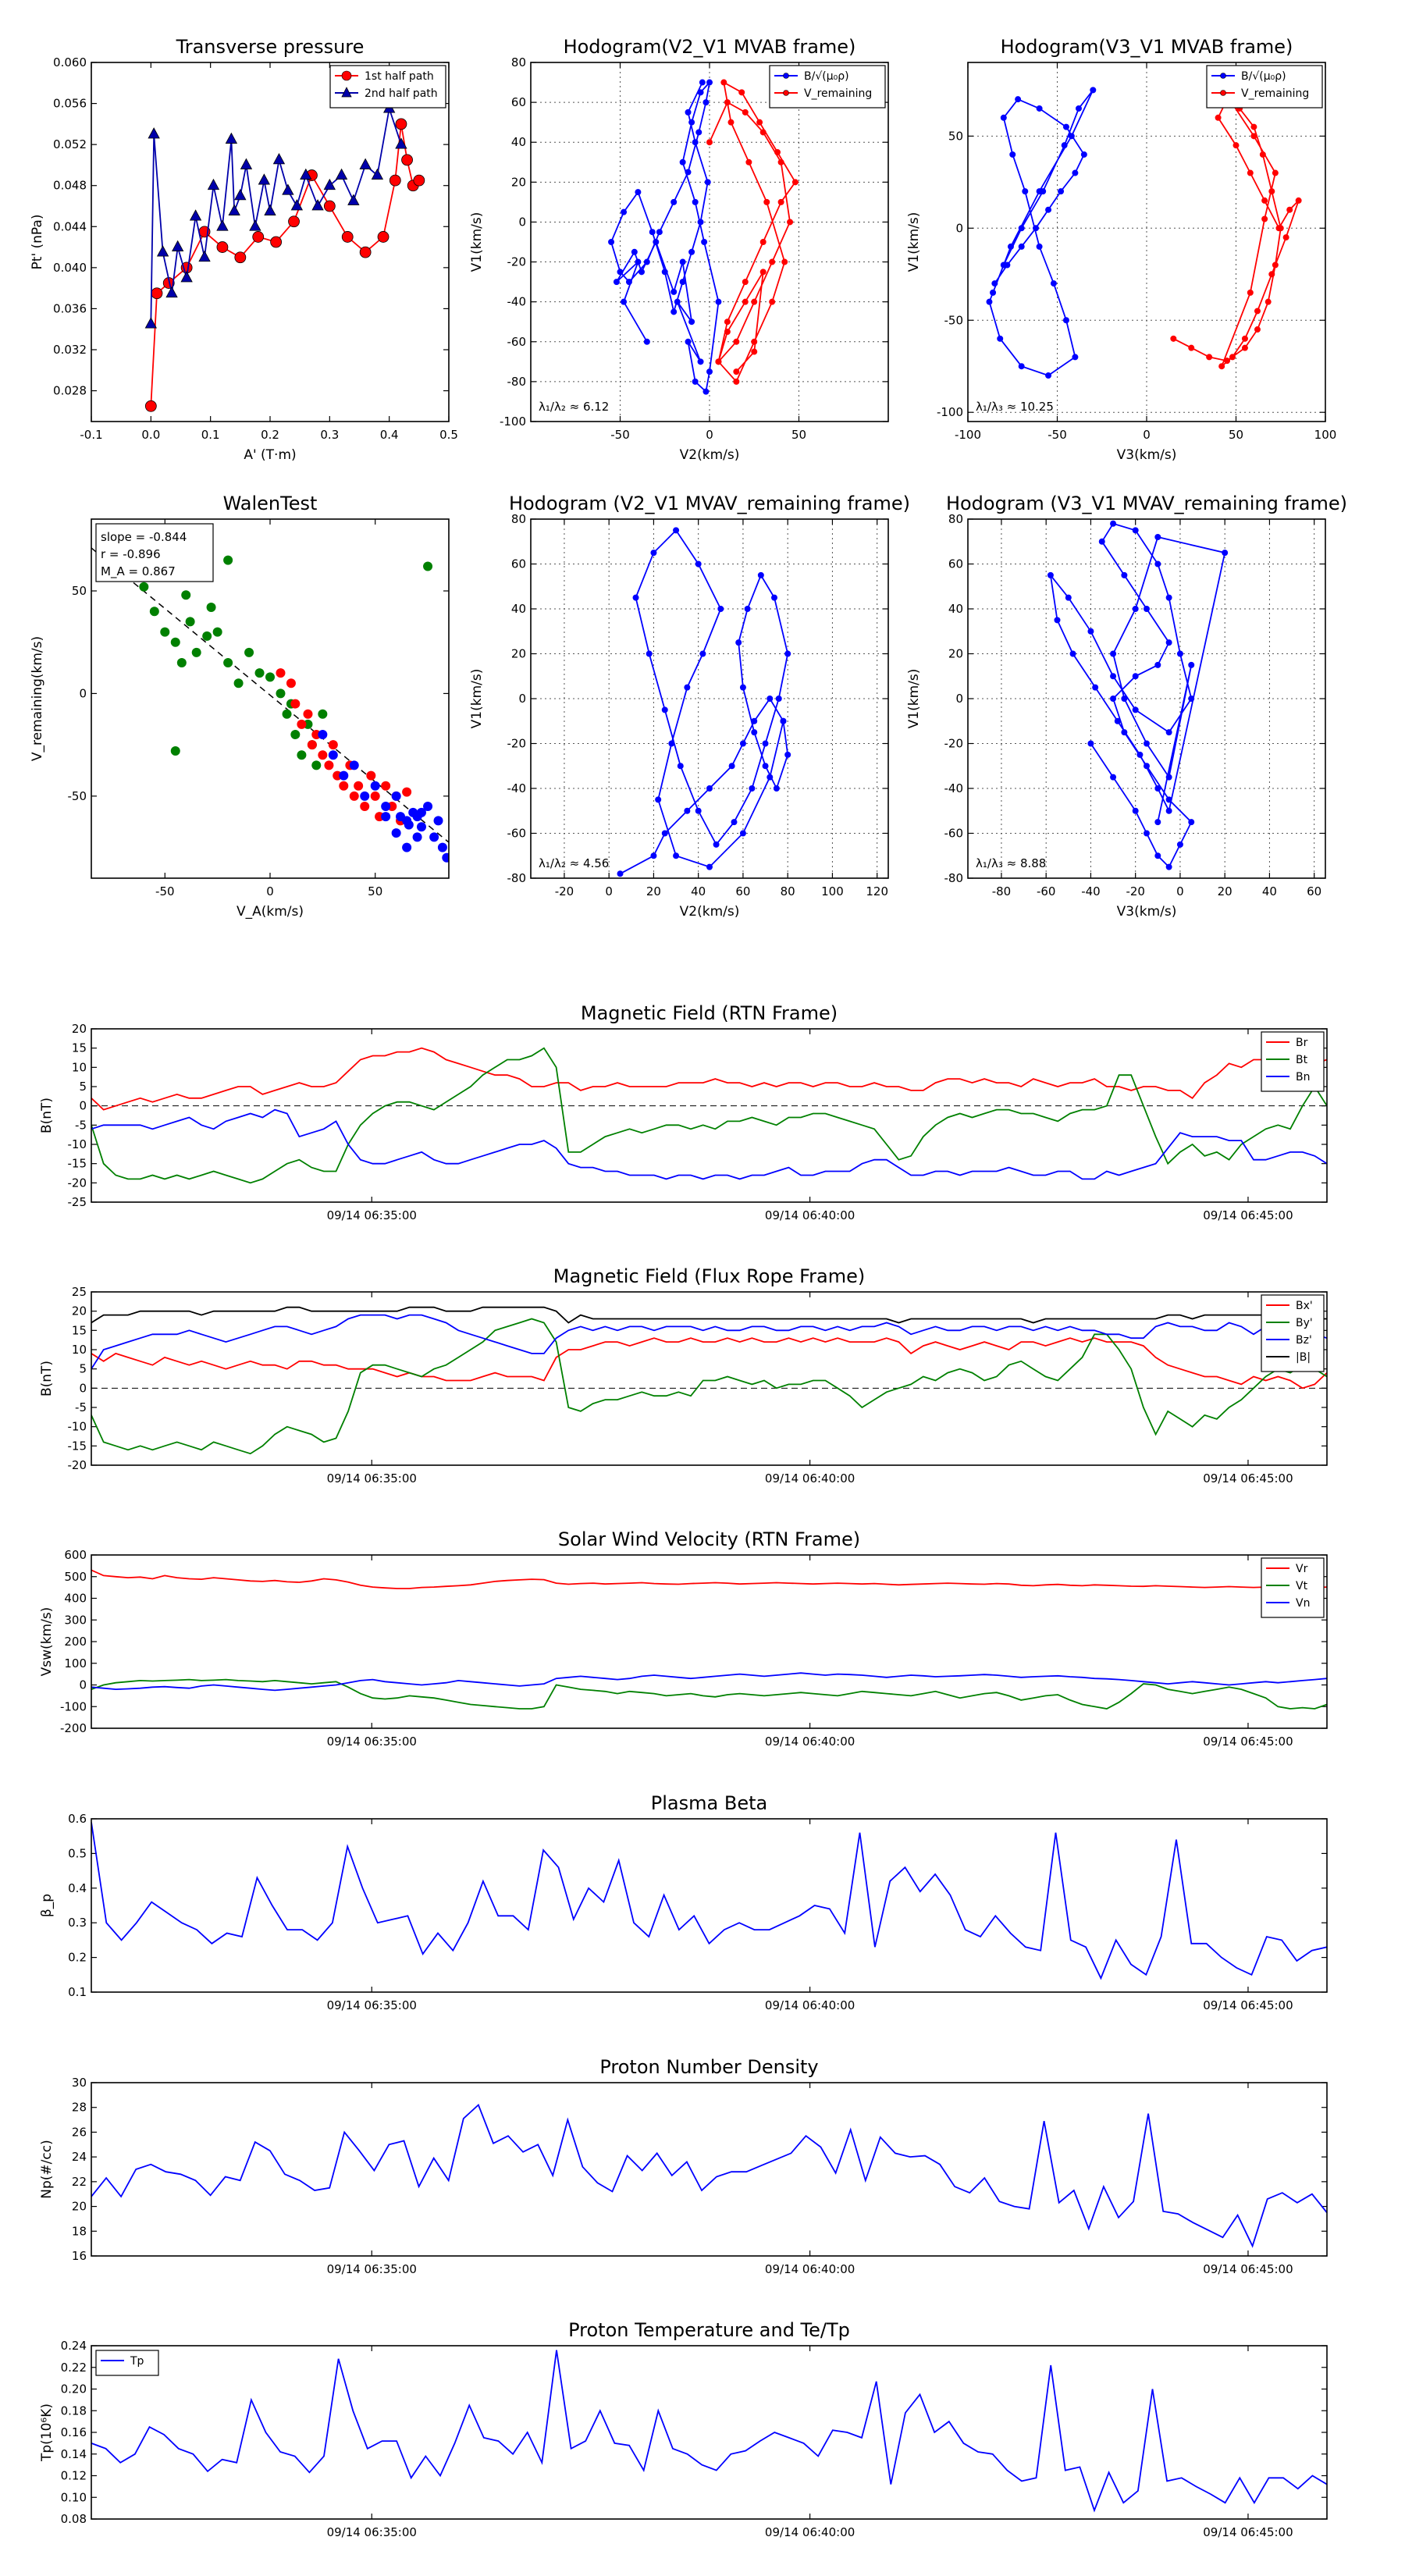  What do you see at coordinates (372, 1215) in the screenshot?
I see `x-tick-label: 09/14 06:35:00` at bounding box center [372, 1215].